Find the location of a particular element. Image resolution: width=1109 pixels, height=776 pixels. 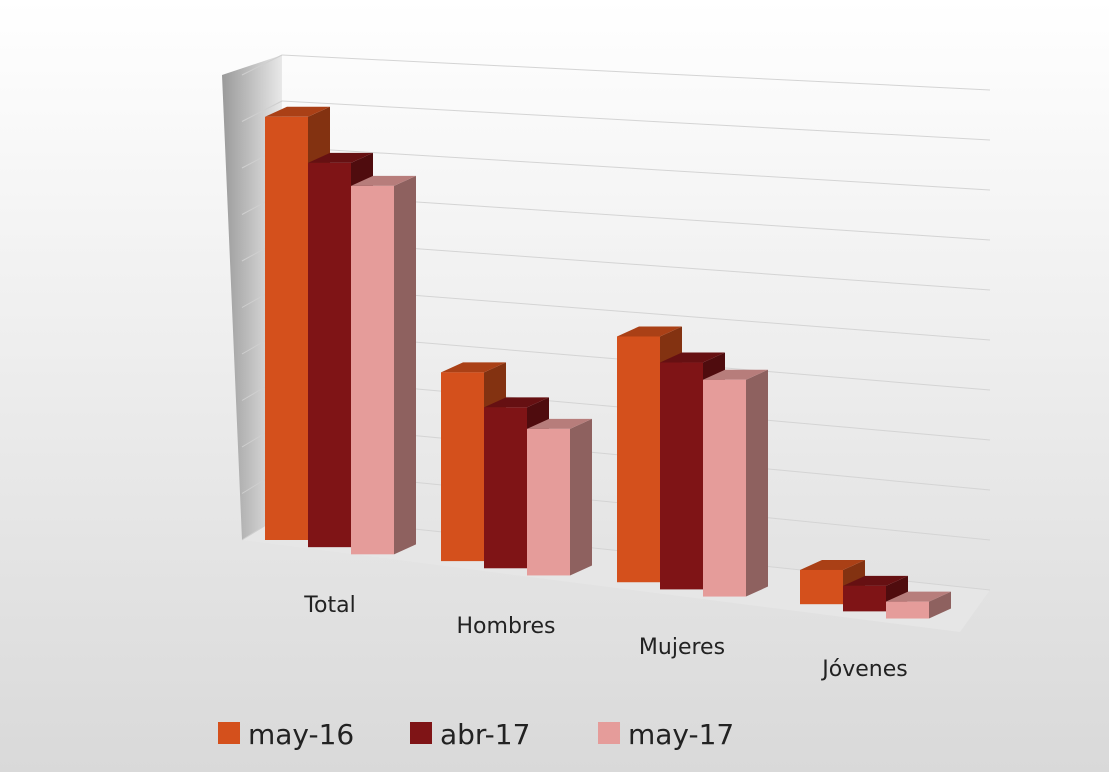

x-tick-label: Mujeres is located at coordinates (682, 647).